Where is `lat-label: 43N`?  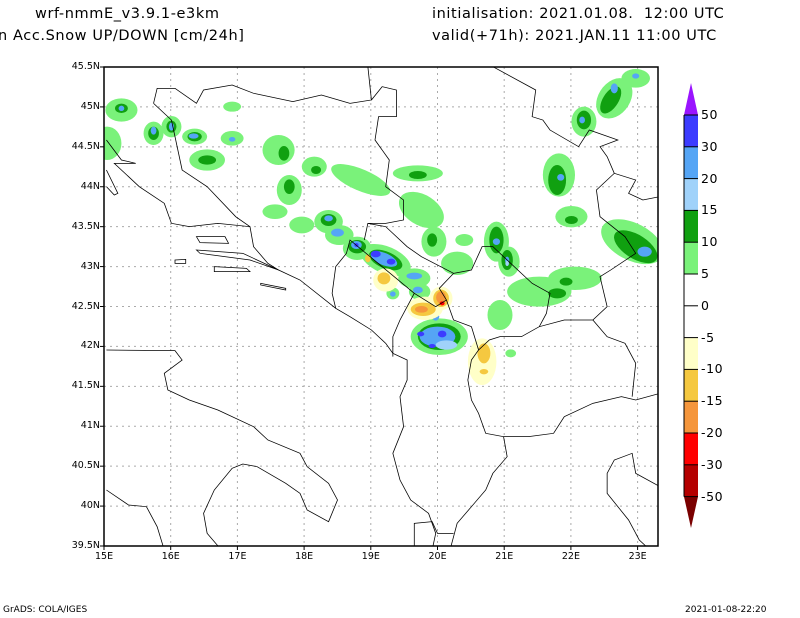 lat-label: 43N is located at coordinates (90, 266).